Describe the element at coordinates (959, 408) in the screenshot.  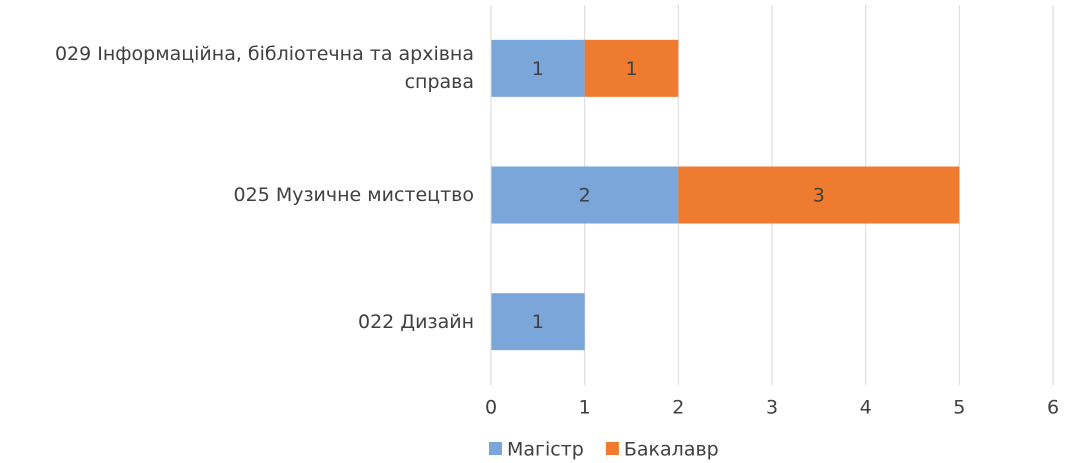
I see `x-tick-label: 5` at that location.